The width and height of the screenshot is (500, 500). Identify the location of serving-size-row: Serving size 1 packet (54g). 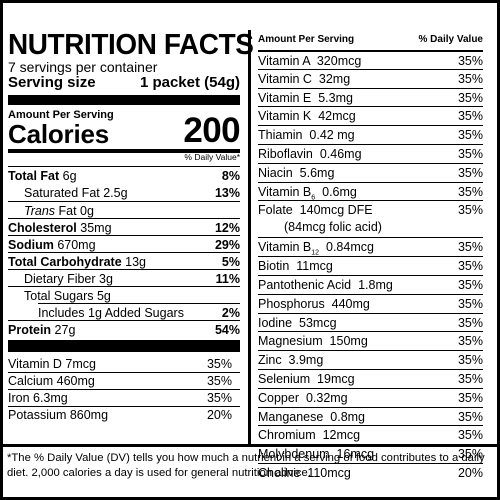
(124, 83).